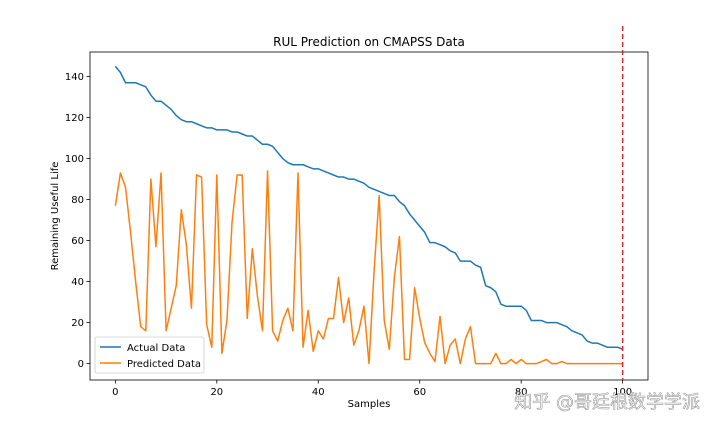 This screenshot has height=432, width=720. Describe the element at coordinates (369, 404) in the screenshot. I see `x-axis-label: Samples` at that location.